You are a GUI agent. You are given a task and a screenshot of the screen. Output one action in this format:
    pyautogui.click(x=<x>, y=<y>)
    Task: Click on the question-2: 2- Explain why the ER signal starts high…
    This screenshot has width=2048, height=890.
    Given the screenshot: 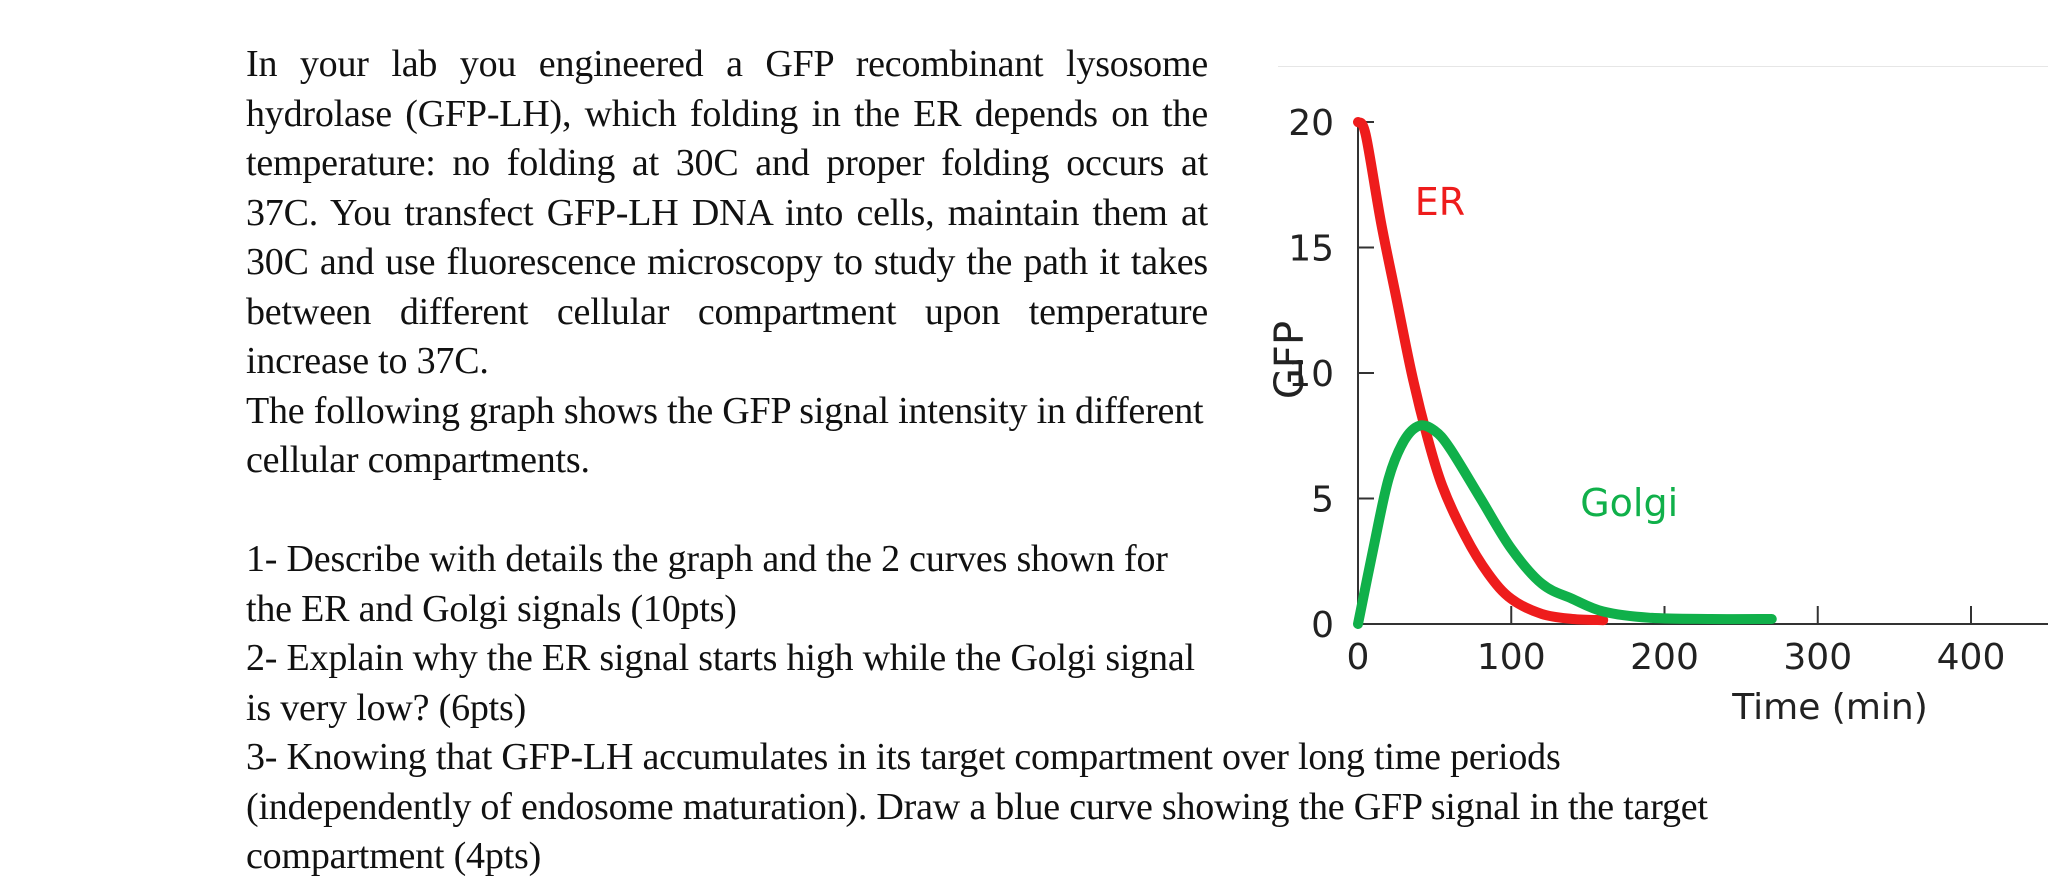 What is the action you would take?
    pyautogui.click(x=720, y=683)
    